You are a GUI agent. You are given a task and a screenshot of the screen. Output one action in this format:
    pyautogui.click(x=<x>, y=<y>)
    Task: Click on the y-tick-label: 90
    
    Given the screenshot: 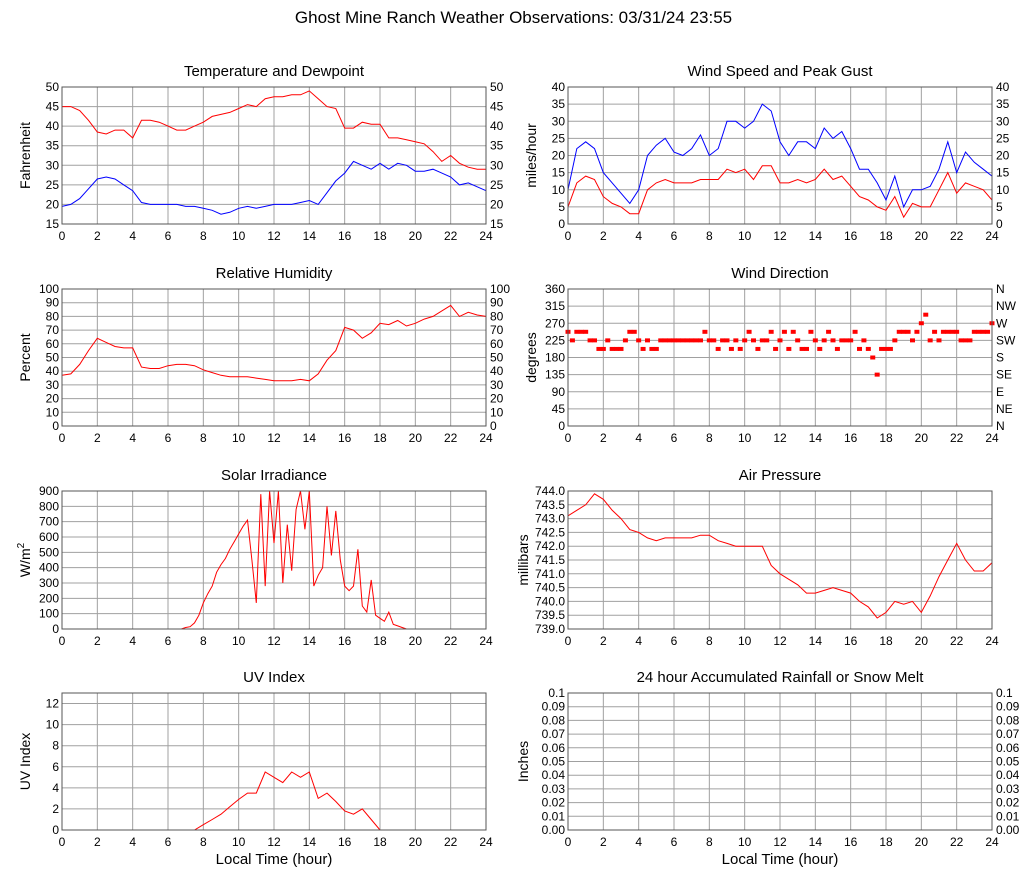 What is the action you would take?
    pyautogui.click(x=53, y=303)
    